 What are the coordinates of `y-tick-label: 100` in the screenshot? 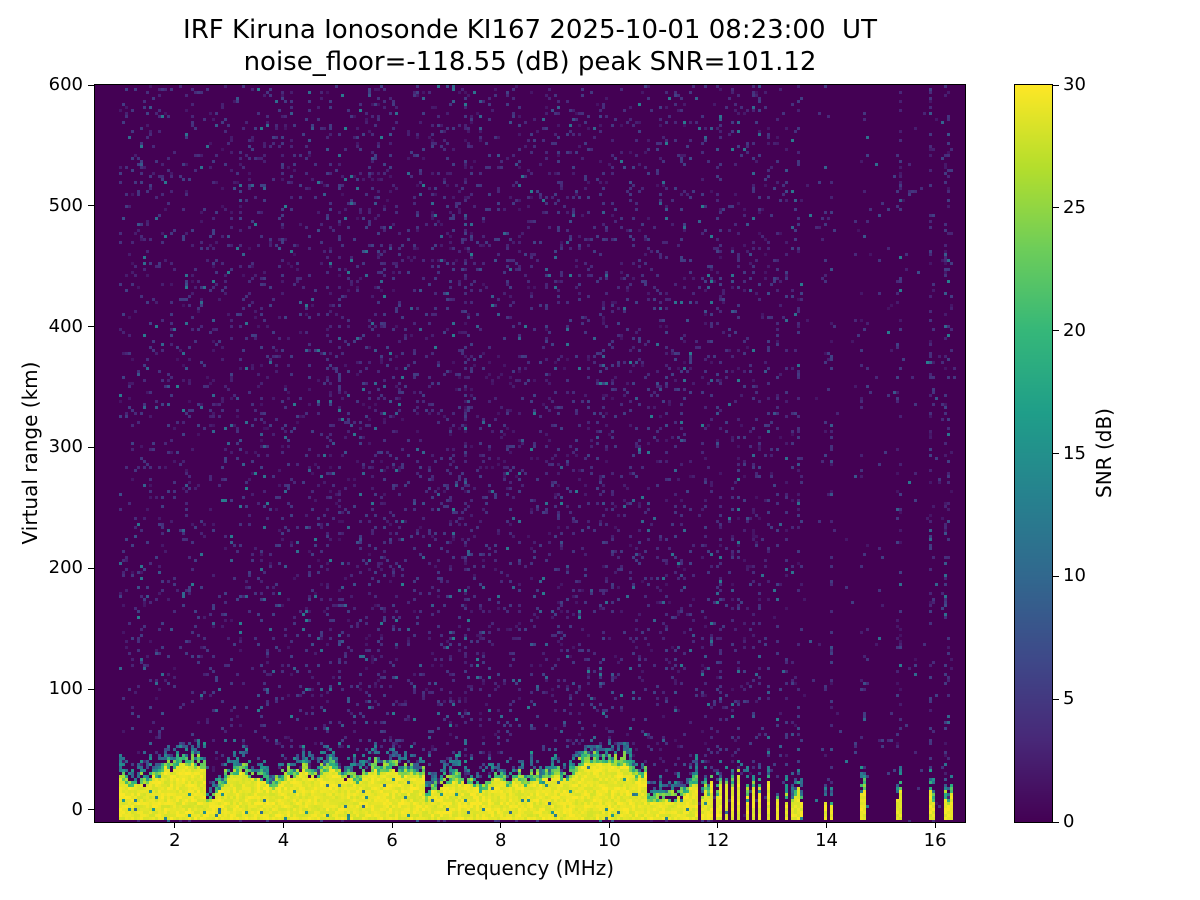 It's located at (65, 689).